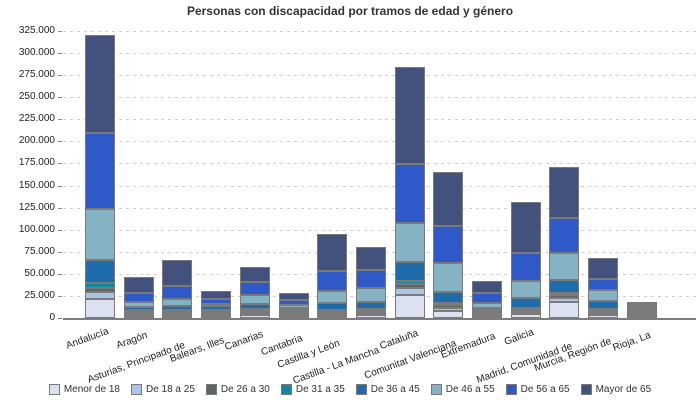 The width and height of the screenshot is (700, 400). I want to click on legend-item-Menor de 18: Menor de 18, so click(84, 389).